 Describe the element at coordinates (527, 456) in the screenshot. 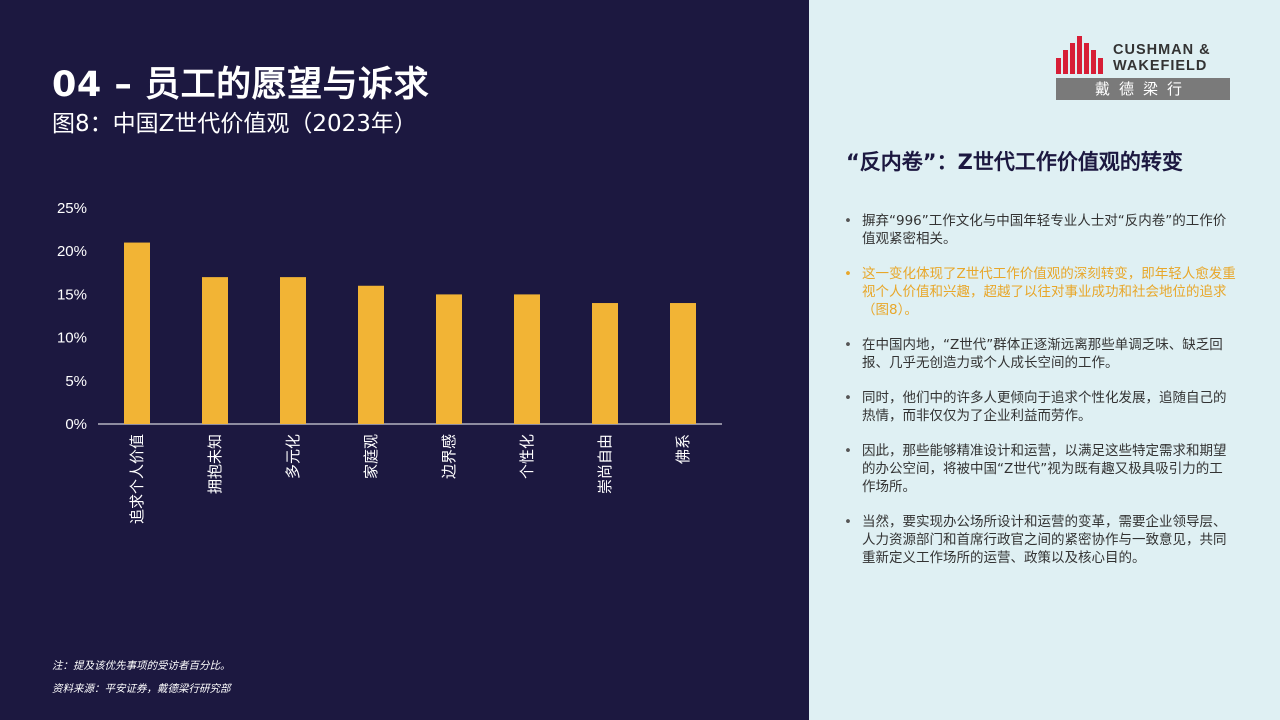

I see `x-tick-label: 个性化` at that location.